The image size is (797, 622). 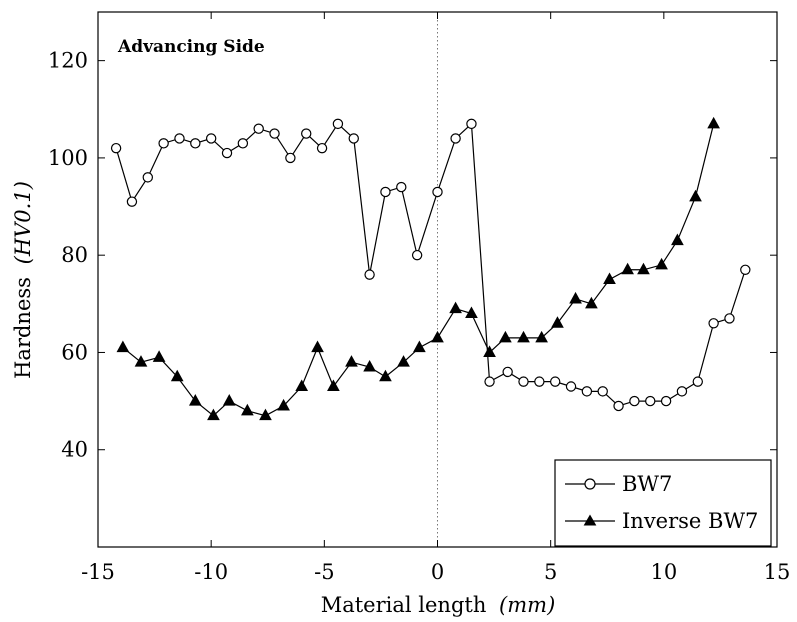 What do you see at coordinates (690, 521) in the screenshot?
I see `legend-inverse-label: Inverse BW7` at bounding box center [690, 521].